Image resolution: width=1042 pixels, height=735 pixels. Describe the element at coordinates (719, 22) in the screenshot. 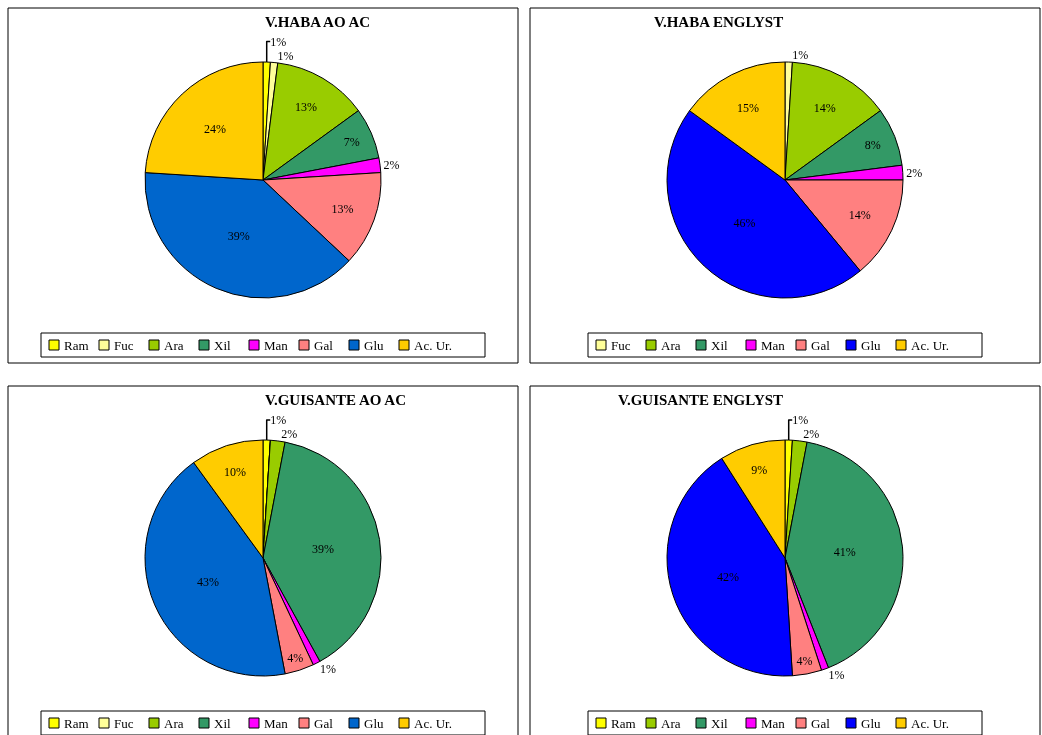

I see `chart-title: V.HABA ENGLYST` at that location.